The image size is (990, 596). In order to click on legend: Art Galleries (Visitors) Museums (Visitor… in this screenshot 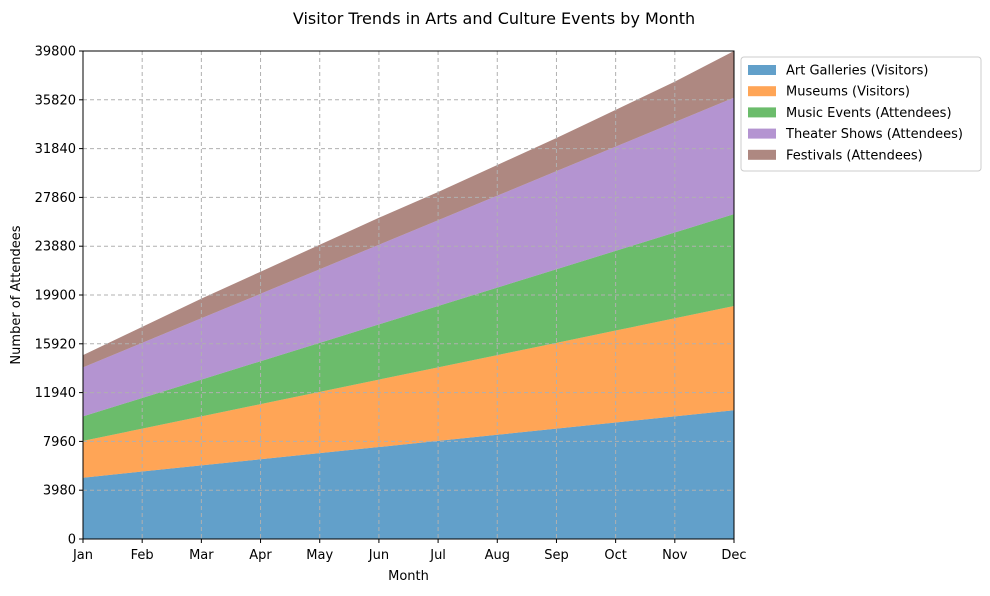, I will do `click(861, 114)`.